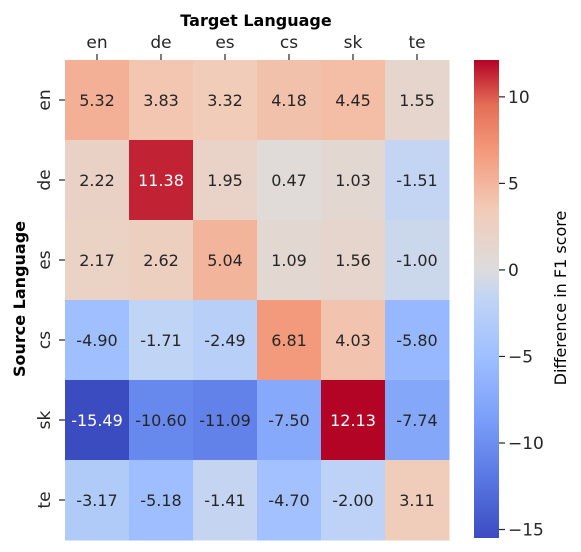 The image size is (581, 552). I want to click on cell-value-label: -10.60, so click(161, 420).